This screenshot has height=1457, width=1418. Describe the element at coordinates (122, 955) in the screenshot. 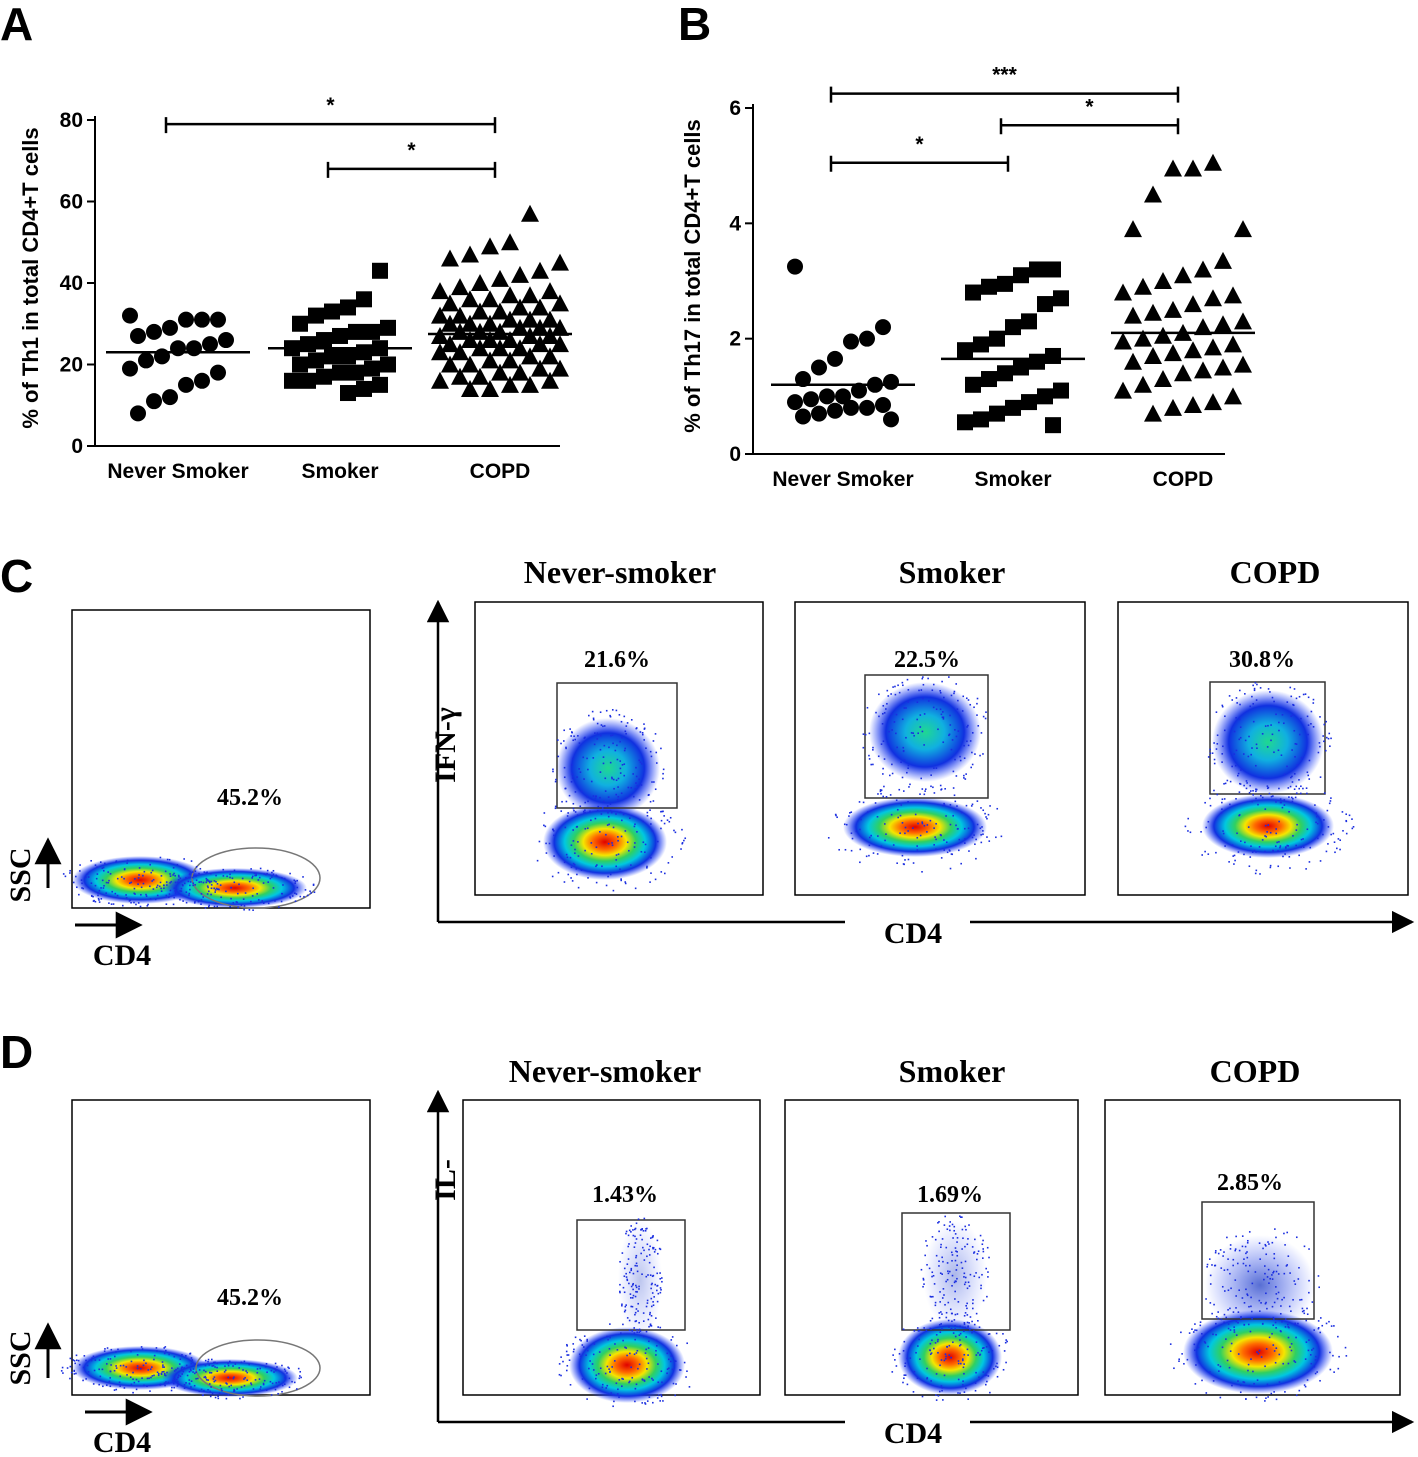

I see `gate-x-axis: CD4` at that location.